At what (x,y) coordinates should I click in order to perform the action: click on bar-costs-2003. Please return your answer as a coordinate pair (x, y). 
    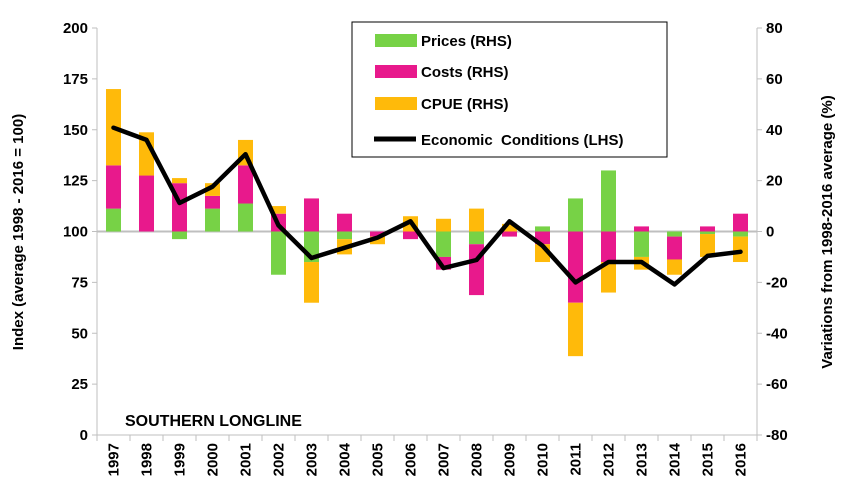
    Looking at the image, I should click on (311, 215).